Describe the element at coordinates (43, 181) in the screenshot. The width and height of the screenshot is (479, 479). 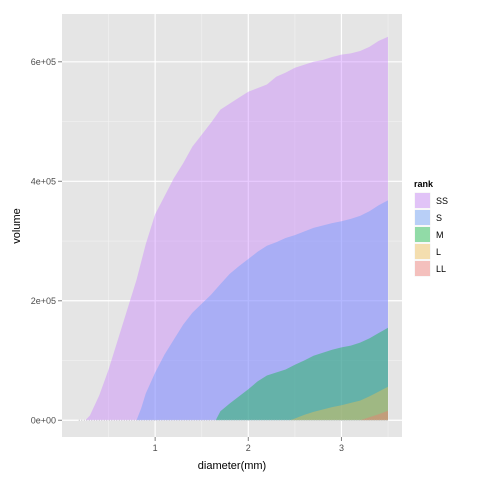
I see `y-tick-label: 4e+05` at that location.